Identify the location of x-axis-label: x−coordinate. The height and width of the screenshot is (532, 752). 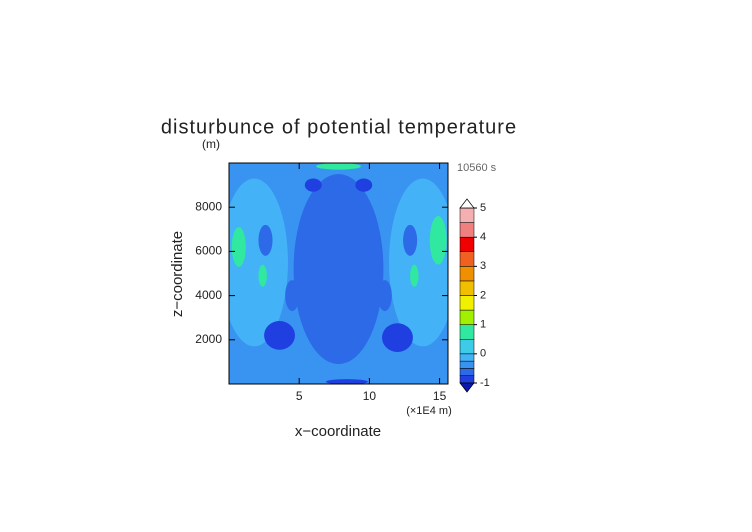
(338, 431).